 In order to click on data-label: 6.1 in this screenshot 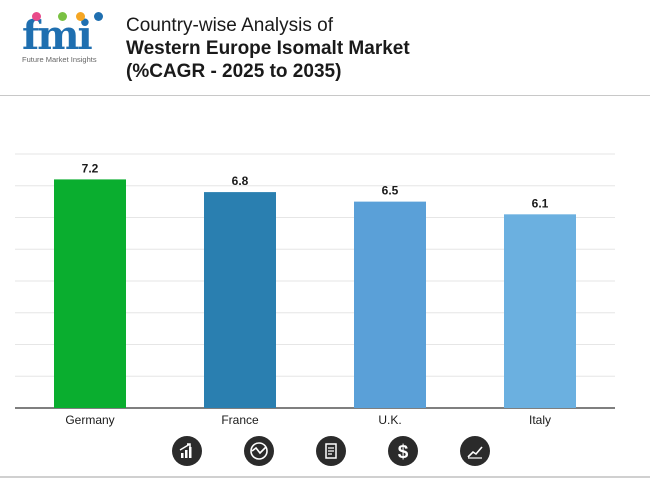, I will do `click(540, 203)`.